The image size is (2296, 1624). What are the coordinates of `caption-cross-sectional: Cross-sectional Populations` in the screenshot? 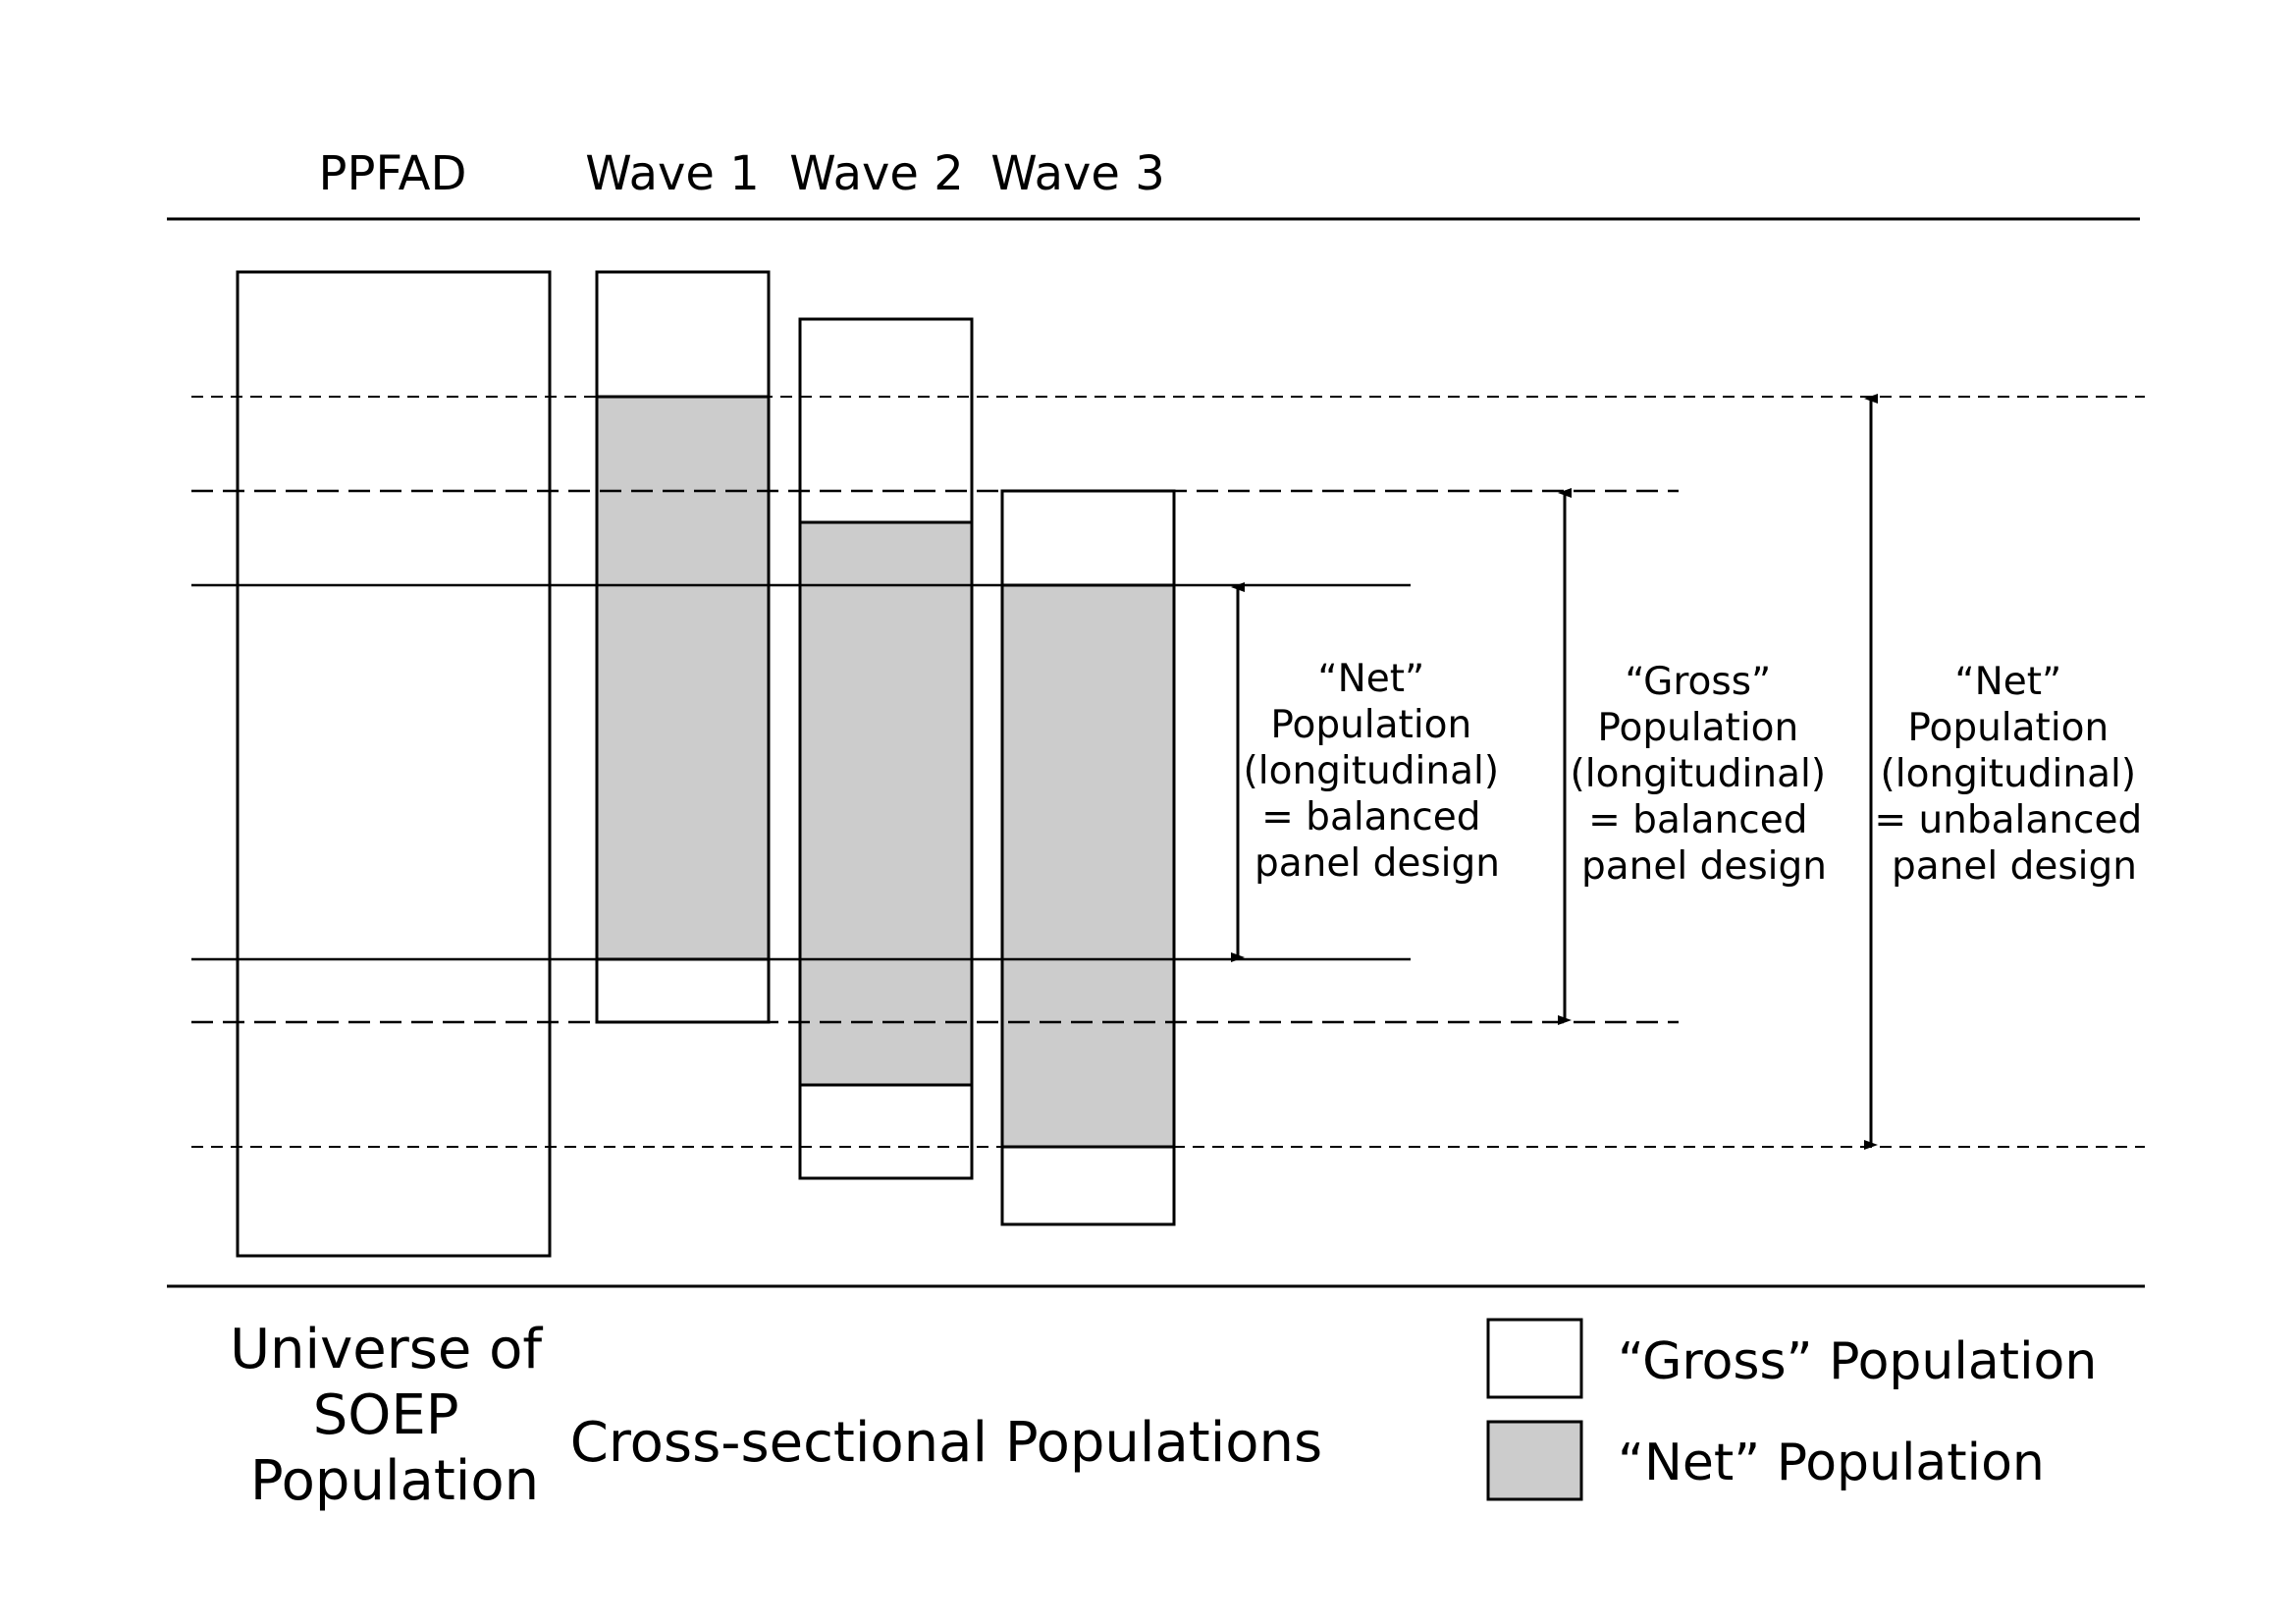 It's located at (946, 1443).